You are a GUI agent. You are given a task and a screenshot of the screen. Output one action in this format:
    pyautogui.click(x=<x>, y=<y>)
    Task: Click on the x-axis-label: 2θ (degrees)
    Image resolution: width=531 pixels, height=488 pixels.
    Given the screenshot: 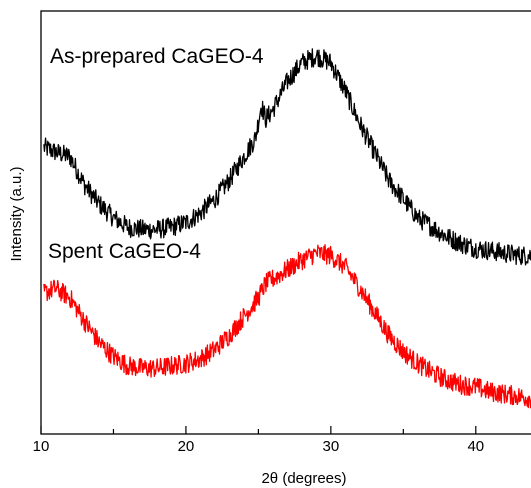 What is the action you would take?
    pyautogui.click(x=303, y=478)
    